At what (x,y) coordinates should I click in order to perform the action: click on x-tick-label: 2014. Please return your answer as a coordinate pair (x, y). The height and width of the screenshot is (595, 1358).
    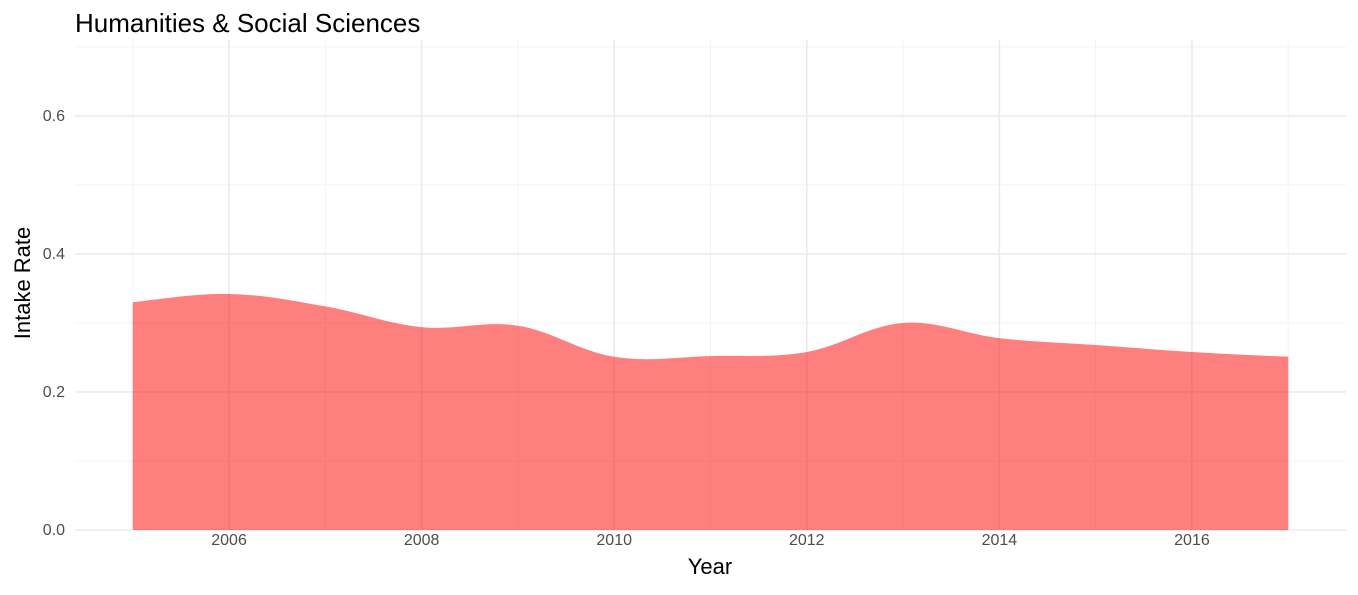
    Looking at the image, I should click on (1000, 540).